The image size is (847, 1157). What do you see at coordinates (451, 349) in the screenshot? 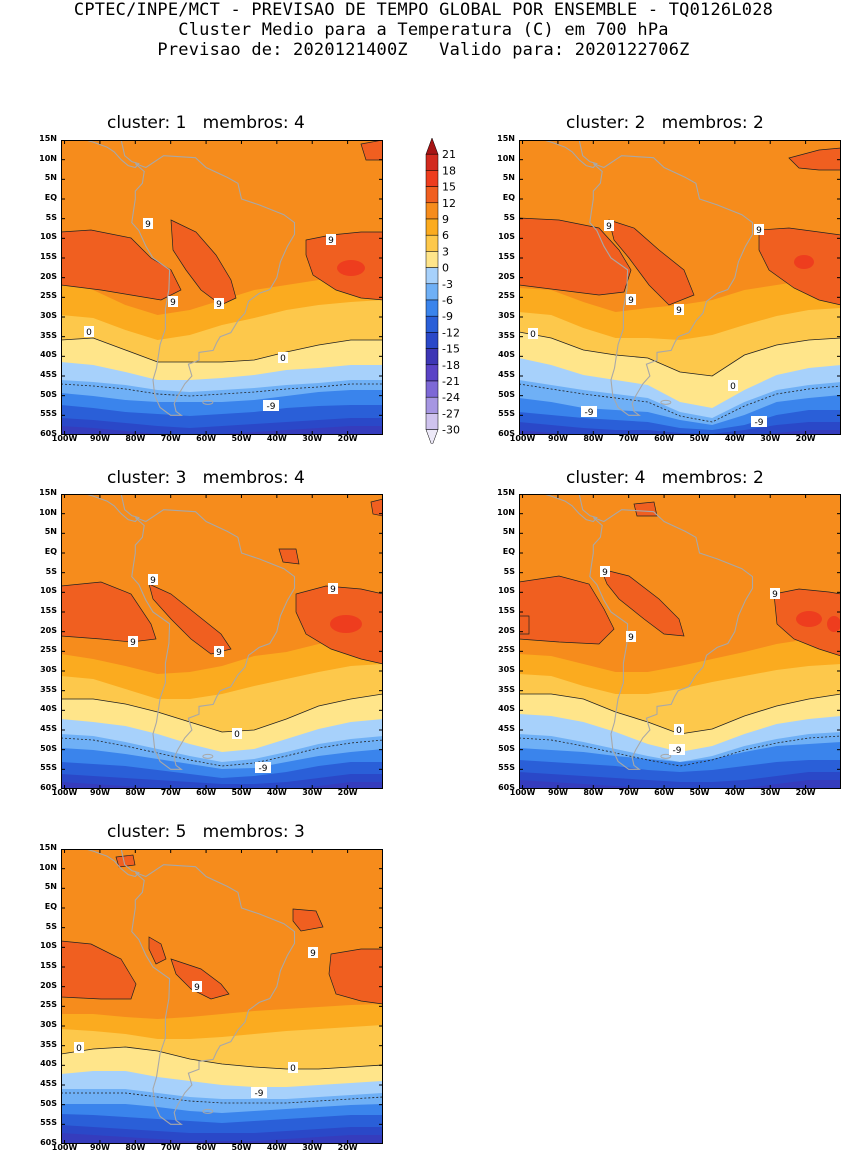
I see `colorbar-label: -15` at bounding box center [451, 349].